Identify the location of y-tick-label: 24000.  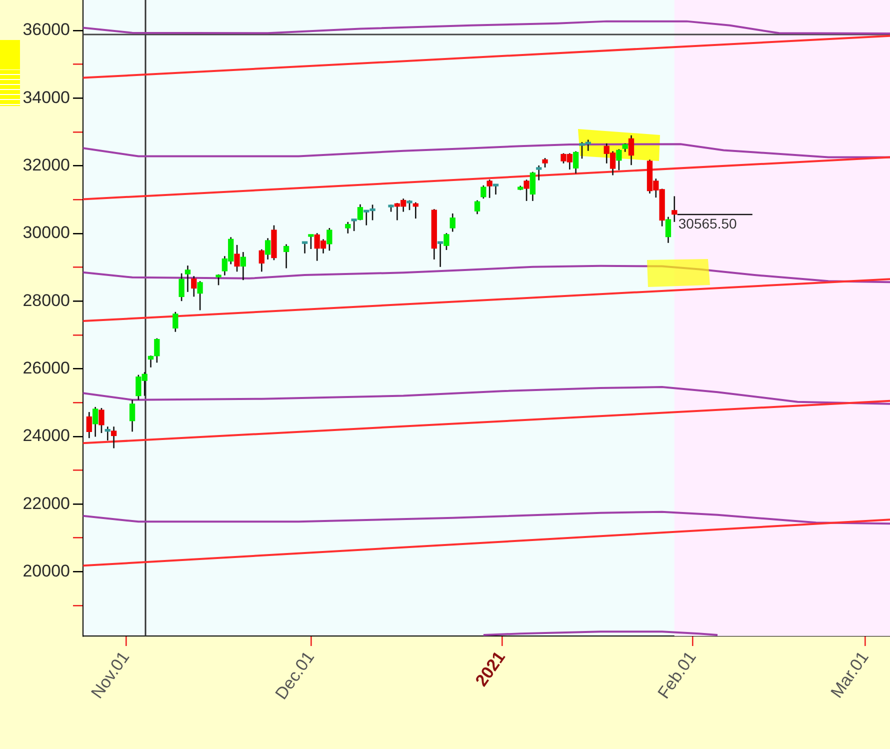
(46, 436).